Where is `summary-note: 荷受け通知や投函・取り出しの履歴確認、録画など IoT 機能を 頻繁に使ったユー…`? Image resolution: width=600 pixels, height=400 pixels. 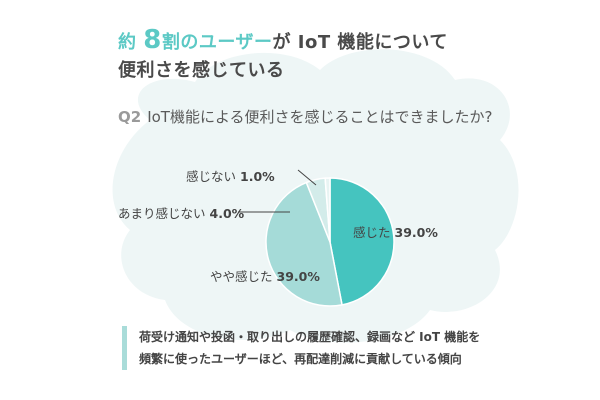
summary-note: 荷受け通知や投函・取り出しの履歴確認、録画など IoT 機能を 頻繁に使ったユー… is located at coordinates (301, 348).